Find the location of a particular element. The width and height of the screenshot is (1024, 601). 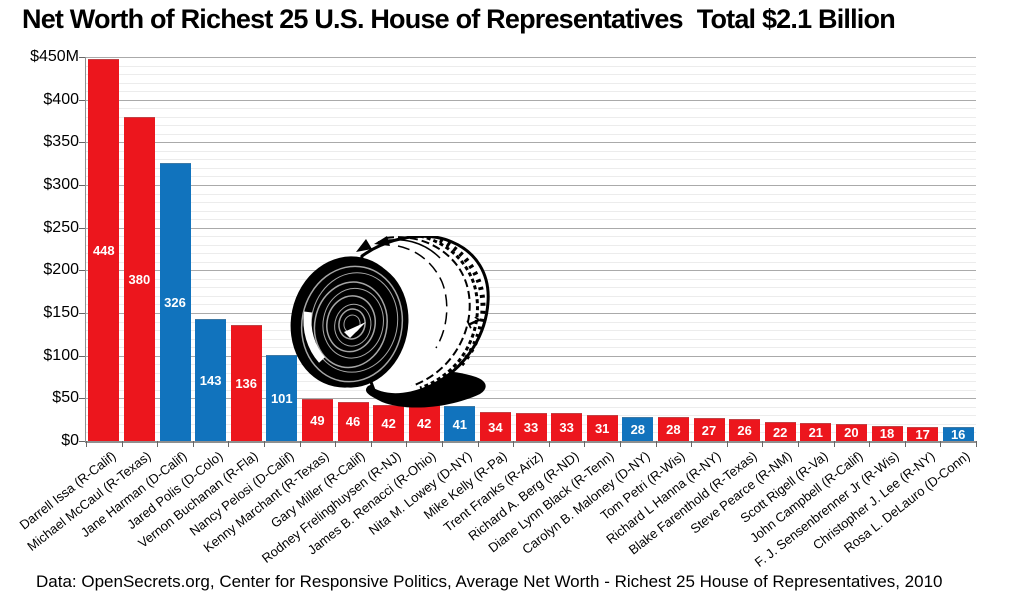

bar: 41 is located at coordinates (460, 423).